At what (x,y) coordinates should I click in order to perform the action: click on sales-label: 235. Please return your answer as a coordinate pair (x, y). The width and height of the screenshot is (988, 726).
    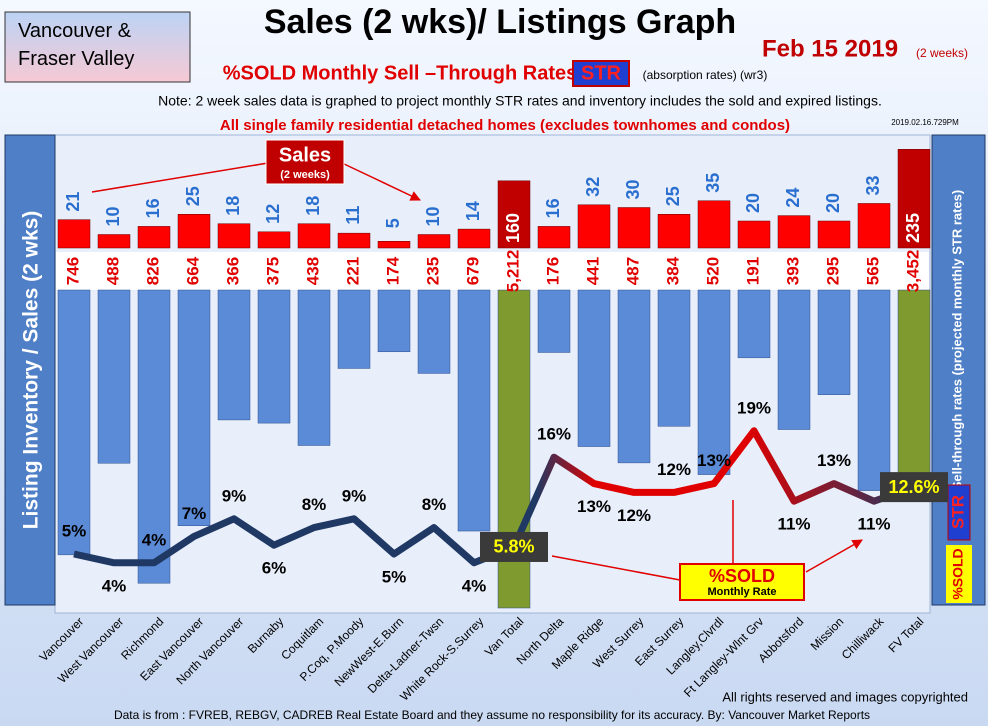
    Looking at the image, I should click on (913, 228).